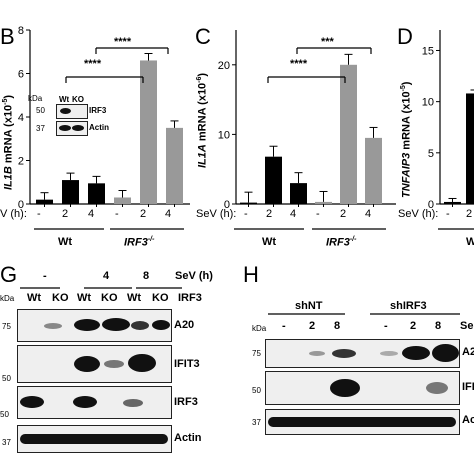  I want to click on g-blot-ifit3, so click(94, 364).